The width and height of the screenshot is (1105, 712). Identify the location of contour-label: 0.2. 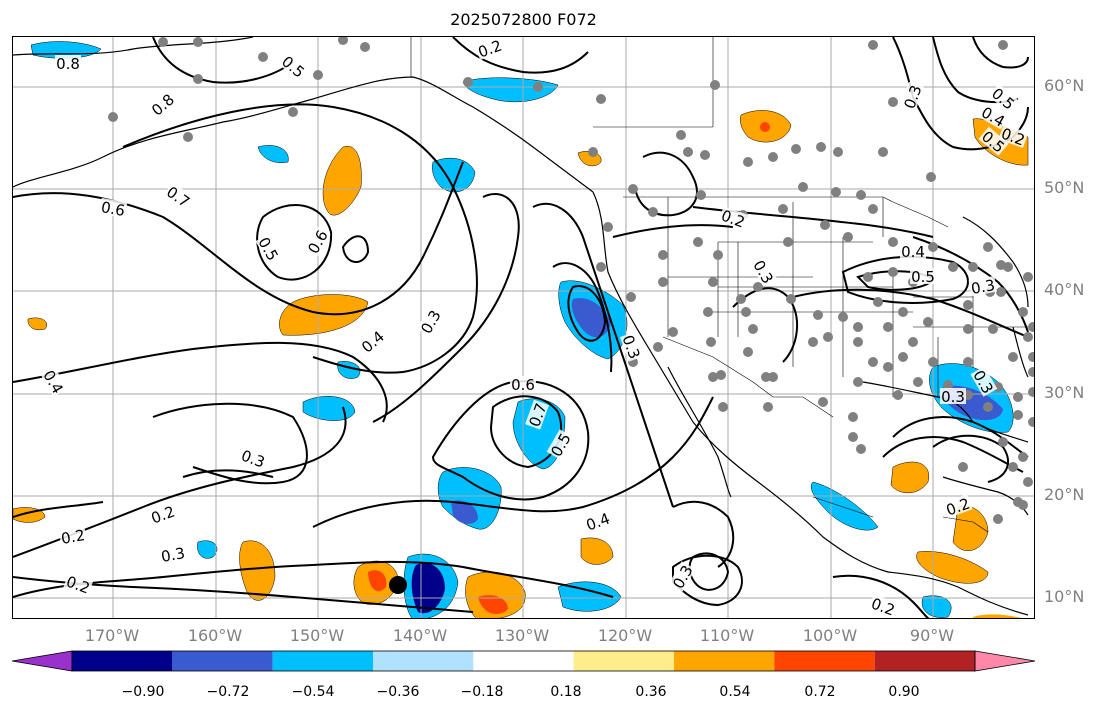
(73, 536).